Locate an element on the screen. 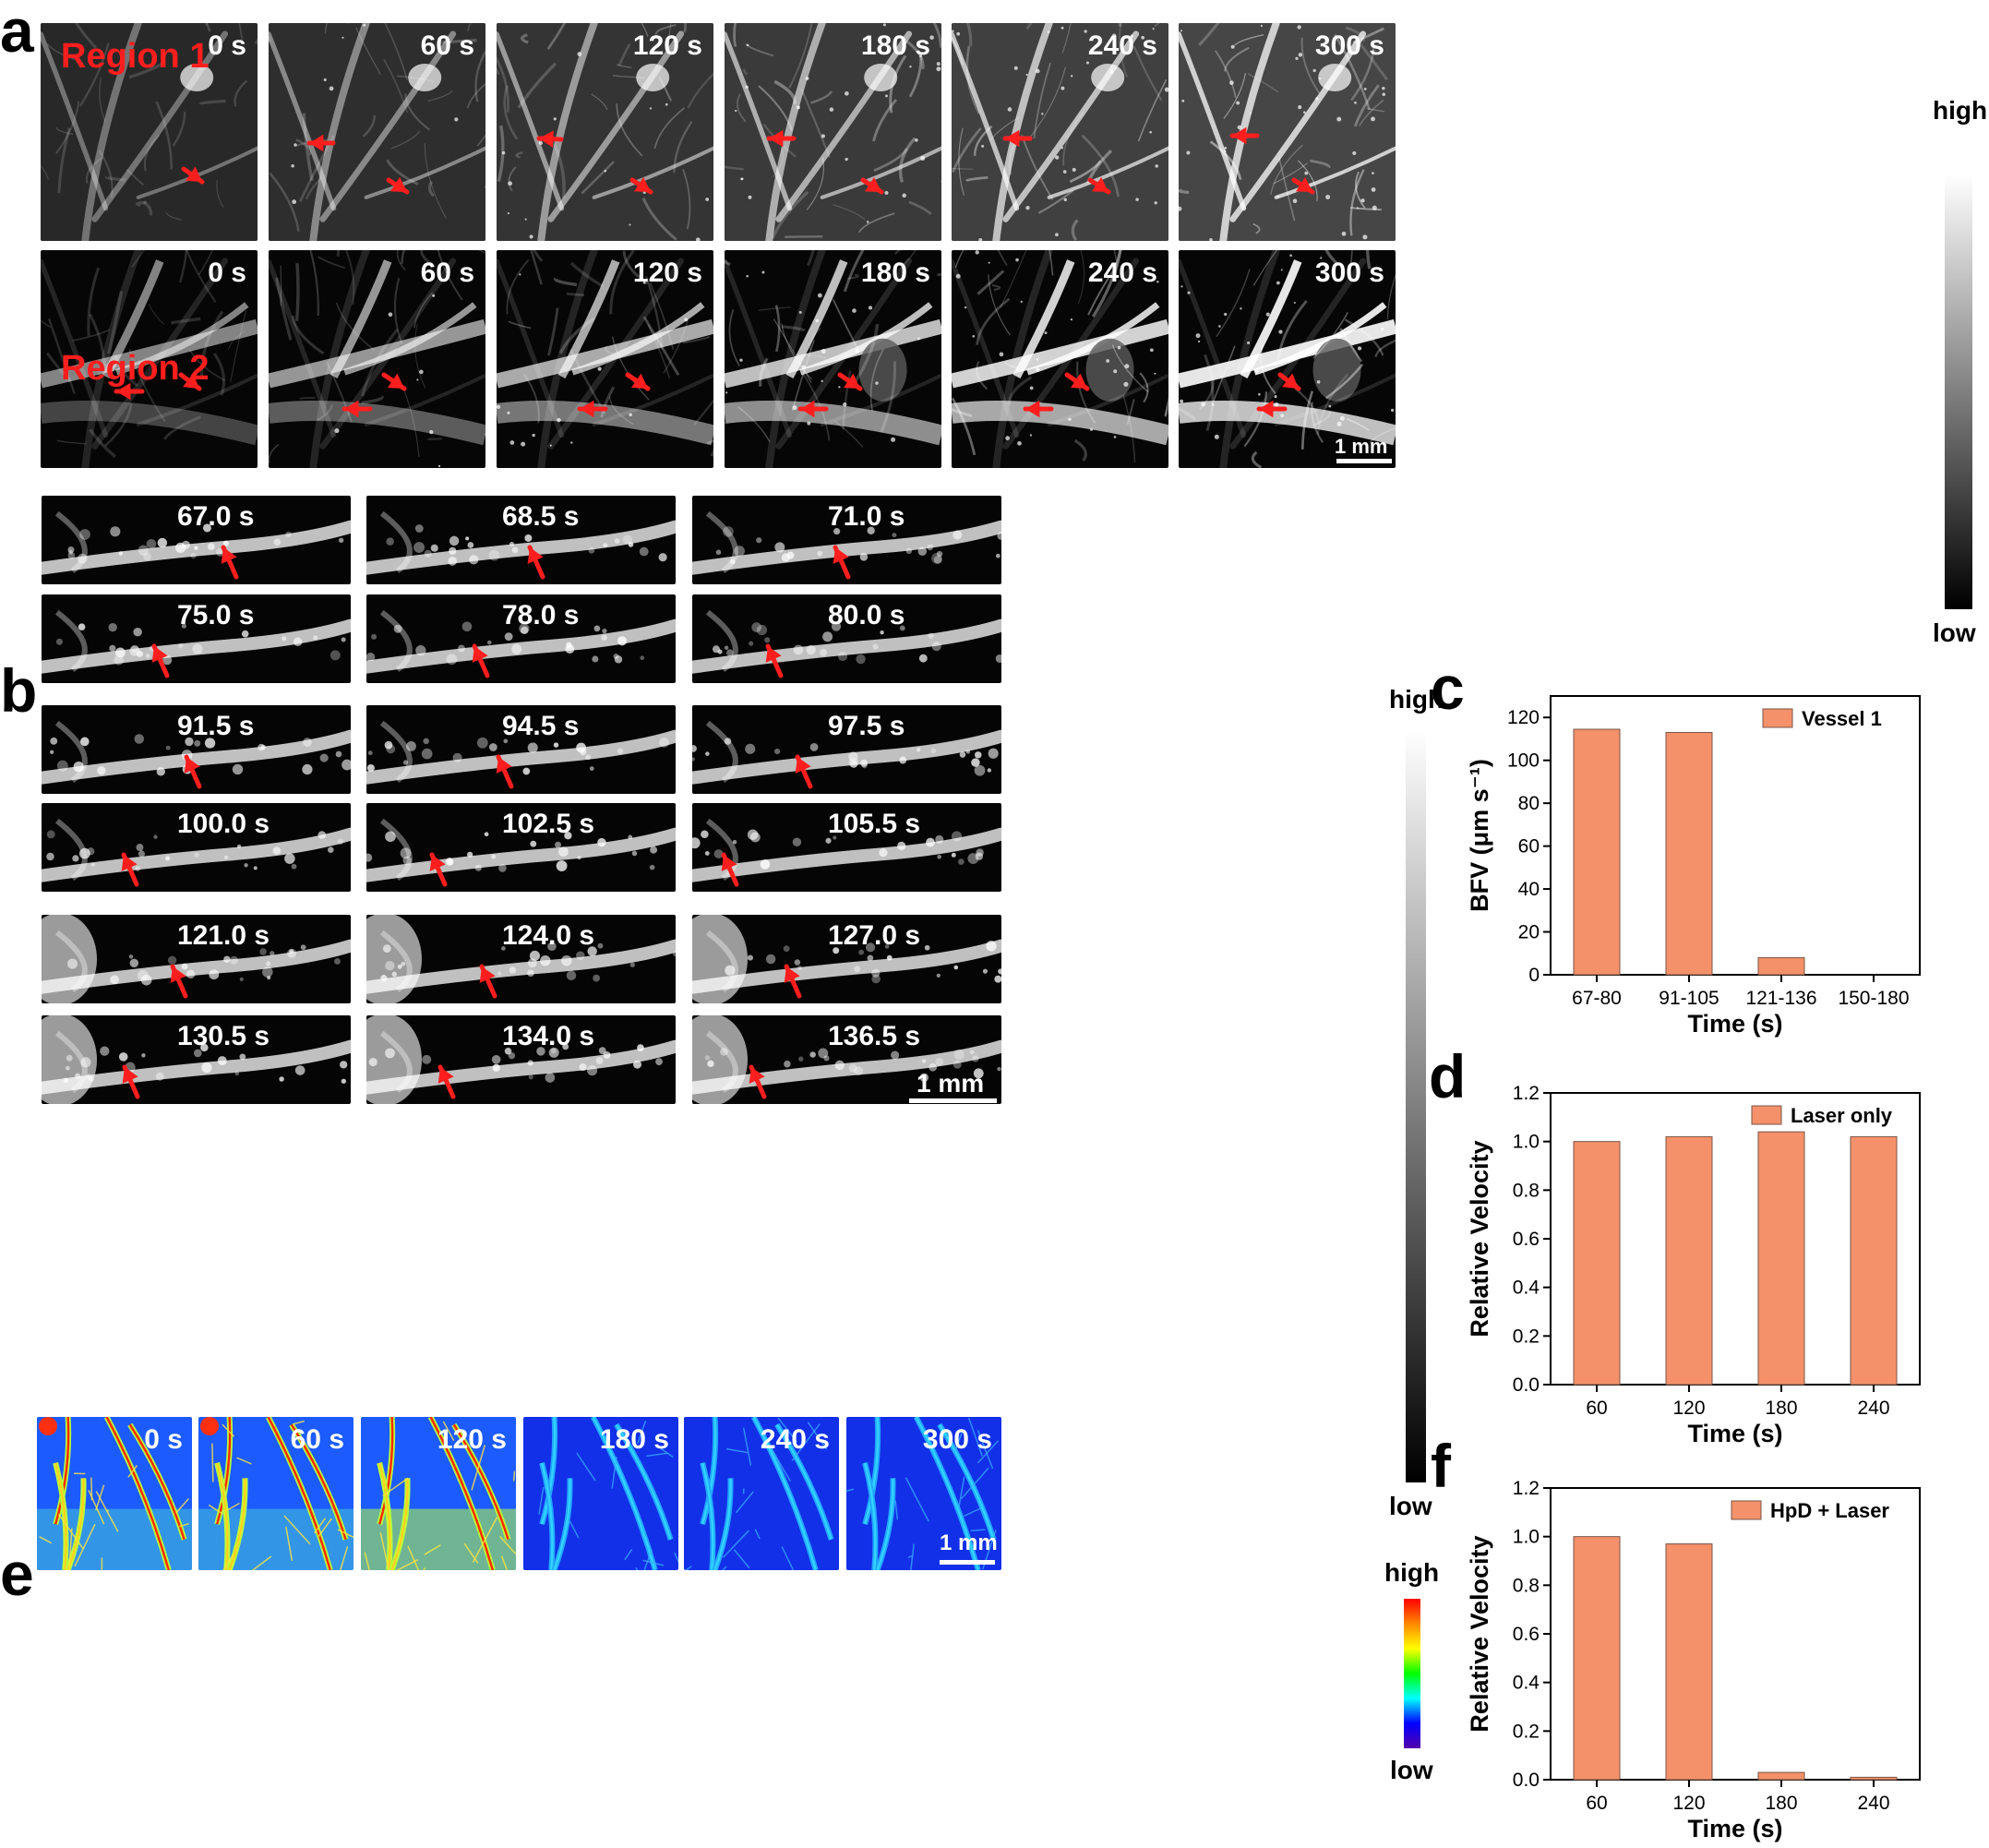 The height and width of the screenshot is (1848, 1989). panel-b-frame-15-image is located at coordinates (196, 1059).